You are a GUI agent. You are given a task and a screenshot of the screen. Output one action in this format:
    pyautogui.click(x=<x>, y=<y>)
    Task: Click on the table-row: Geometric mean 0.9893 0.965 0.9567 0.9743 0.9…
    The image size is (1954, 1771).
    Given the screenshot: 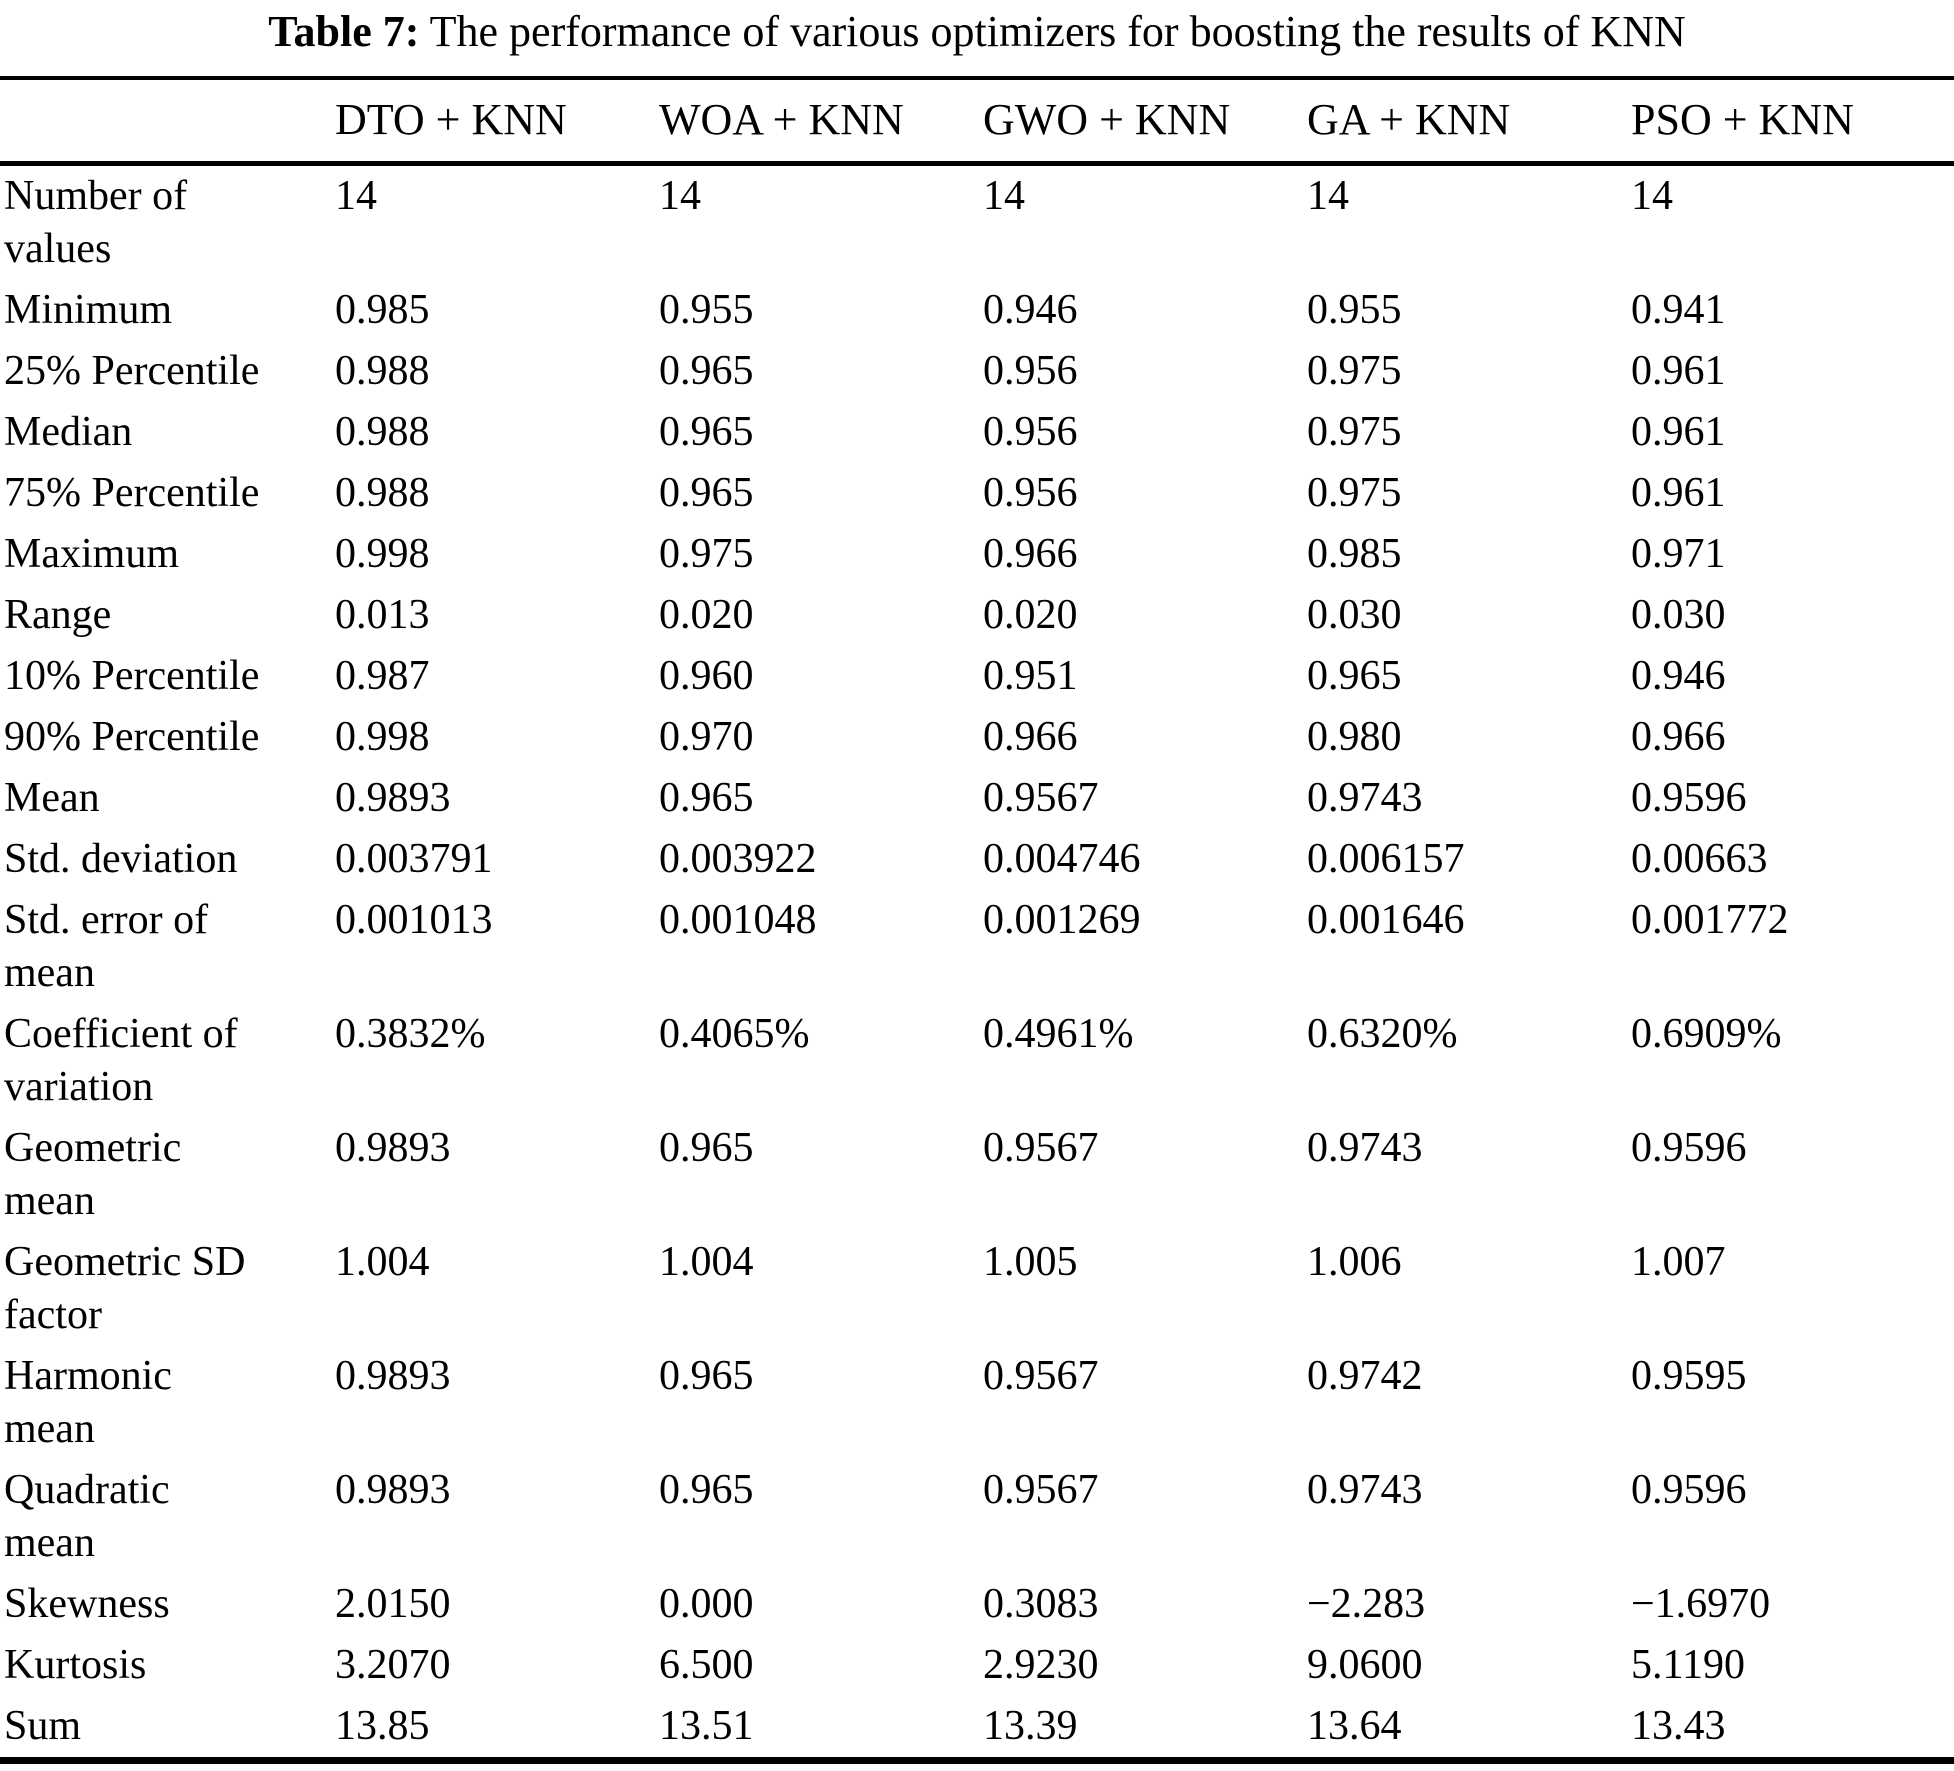 What is the action you would take?
    pyautogui.click(x=977, y=1175)
    